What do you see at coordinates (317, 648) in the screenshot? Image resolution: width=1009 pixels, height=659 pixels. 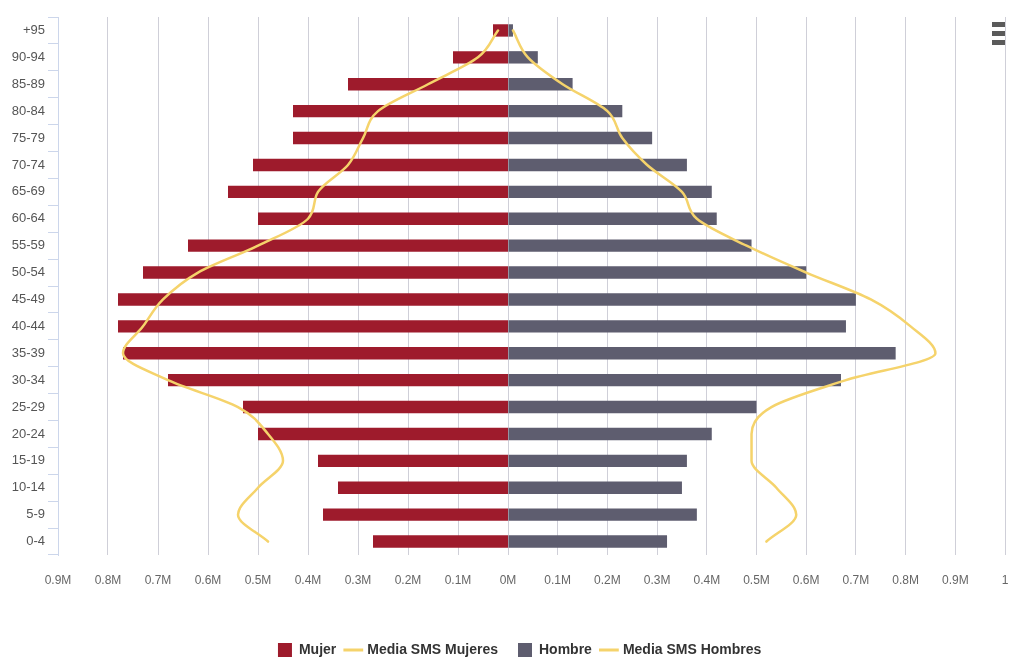 I see `legend-label: Mujer` at bounding box center [317, 648].